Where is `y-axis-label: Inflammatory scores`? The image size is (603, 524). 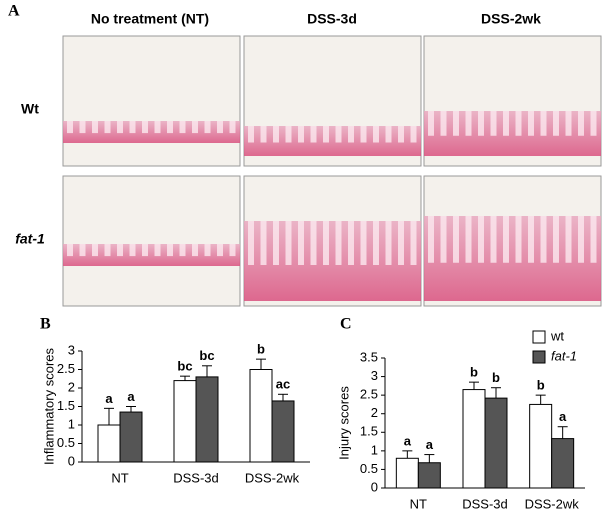 y-axis-label: Inflammatory scores is located at coordinates (48, 406).